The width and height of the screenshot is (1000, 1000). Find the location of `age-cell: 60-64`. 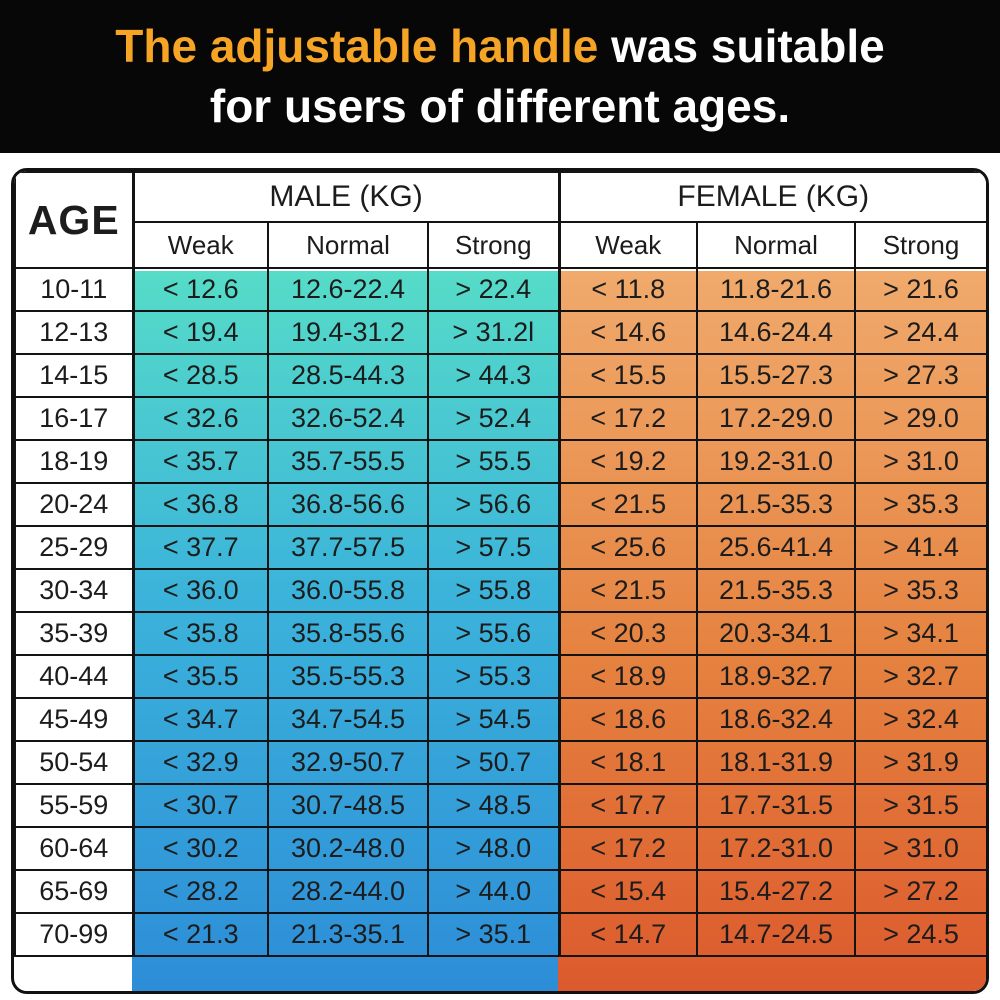

age-cell: 60-64 is located at coordinates (74, 848).